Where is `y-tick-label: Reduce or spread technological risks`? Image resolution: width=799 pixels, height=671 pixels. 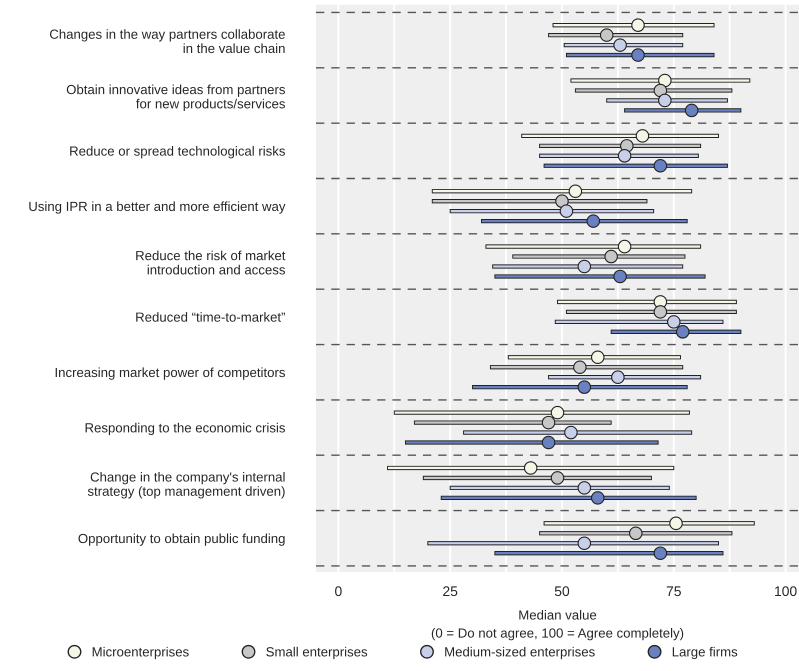
y-tick-label: Reduce or spread technological risks is located at coordinates (177, 152).